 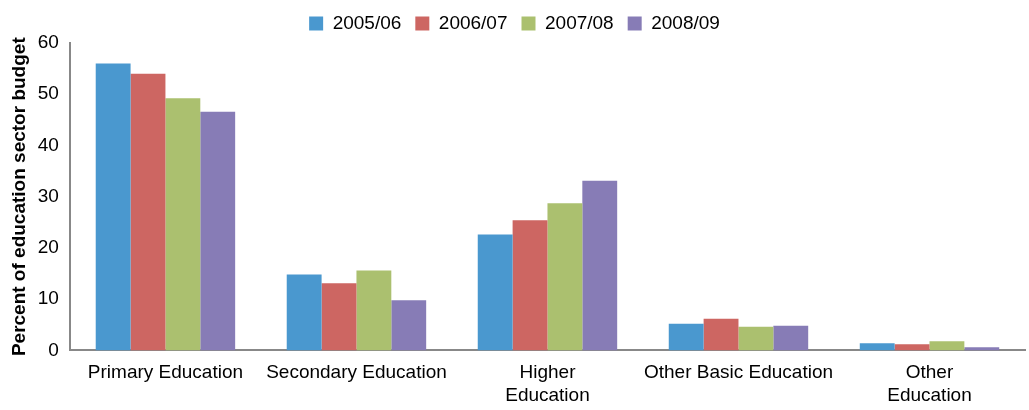 I want to click on legend-label: 2007/08, so click(x=579, y=22).